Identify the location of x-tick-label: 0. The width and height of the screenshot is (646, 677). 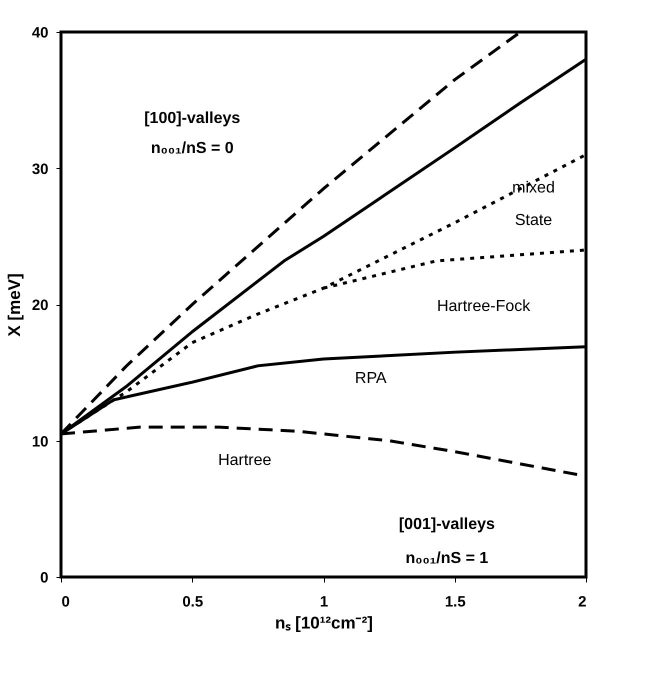
(66, 602).